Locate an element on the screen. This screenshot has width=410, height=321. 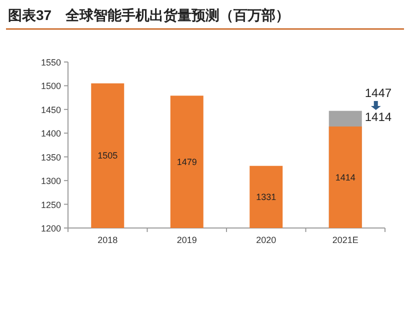
y-tick-label: 1450 is located at coordinates (50, 109).